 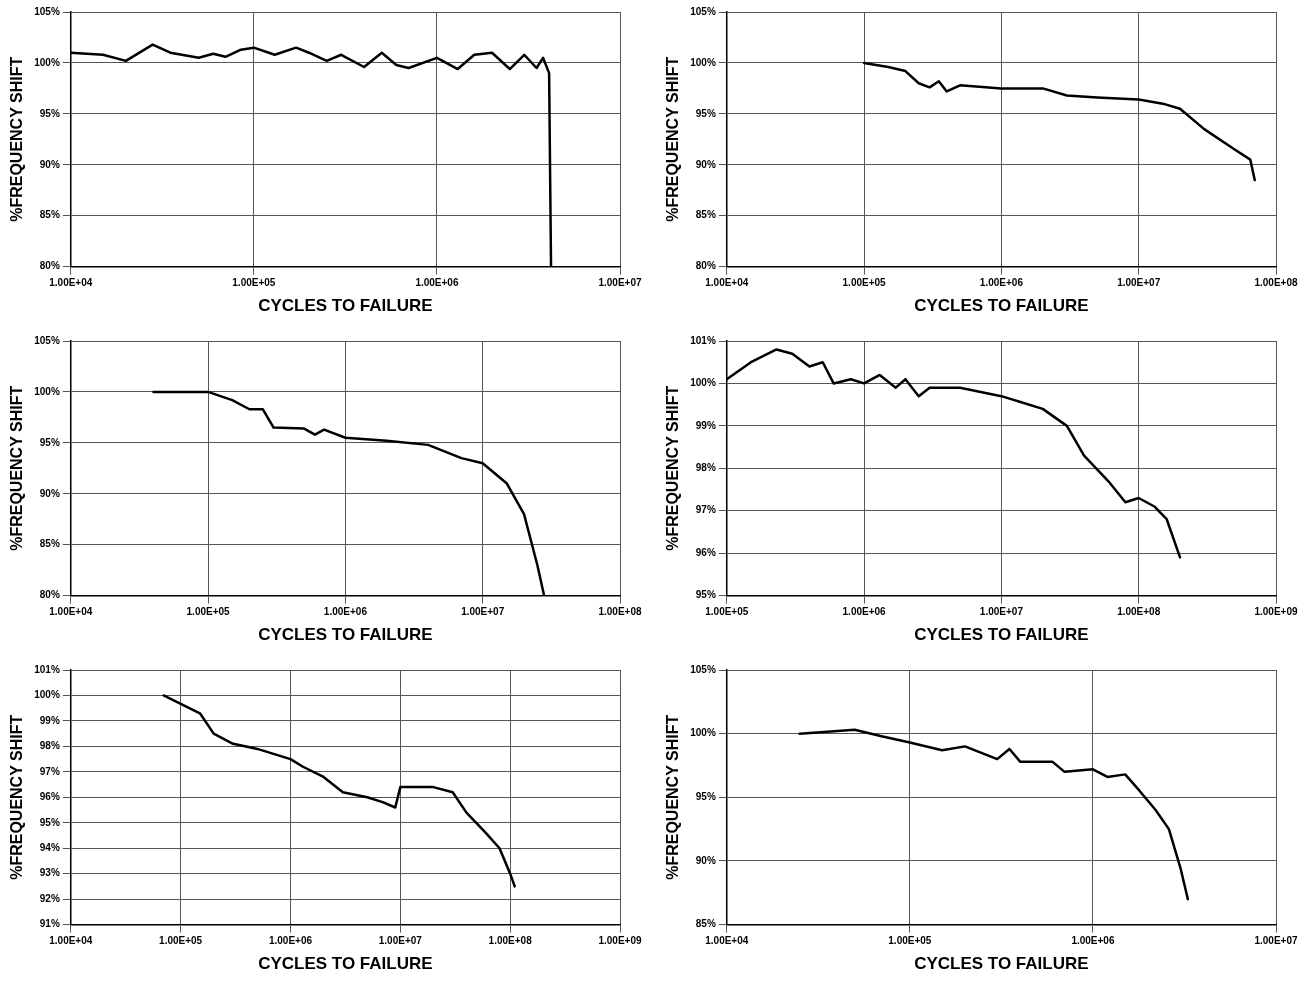 I want to click on y-tick-label: 94%, so click(x=49, y=847).